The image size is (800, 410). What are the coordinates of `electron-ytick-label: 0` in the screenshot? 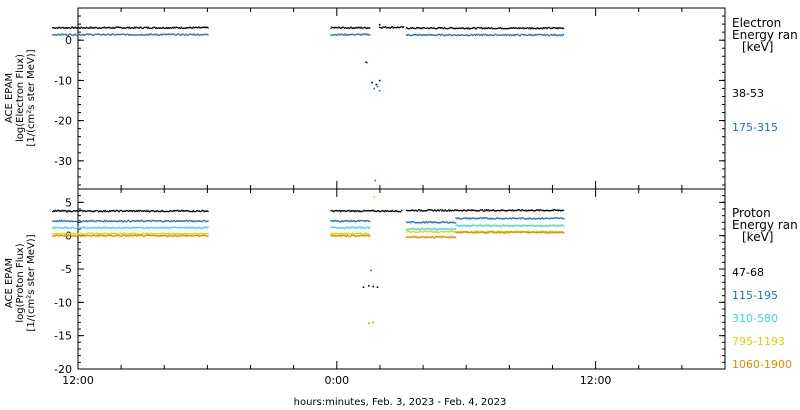 It's located at (68, 40).